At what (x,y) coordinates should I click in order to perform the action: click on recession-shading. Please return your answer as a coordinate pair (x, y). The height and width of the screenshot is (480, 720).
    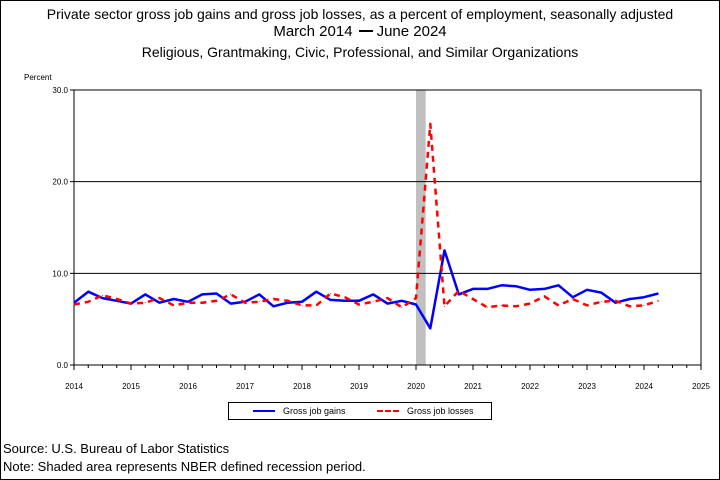
    Looking at the image, I should click on (421, 227).